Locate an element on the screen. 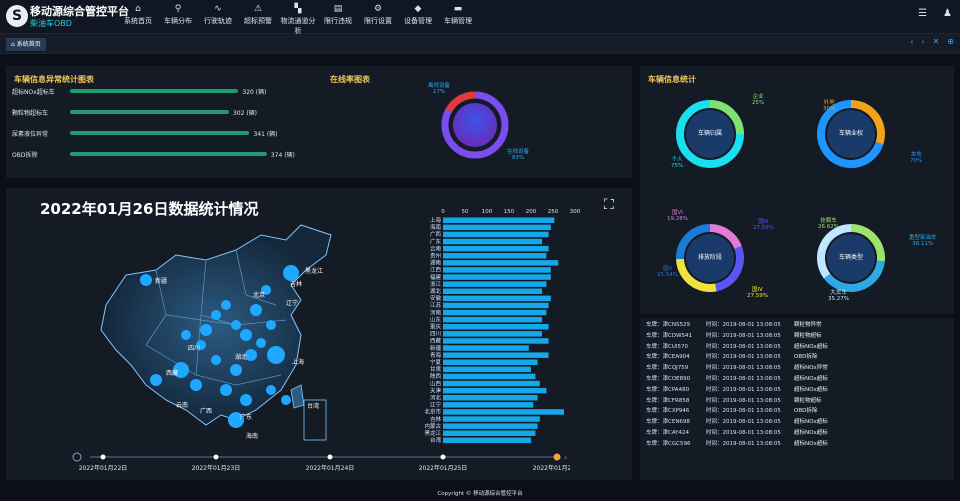 The image size is (960, 501). menu-icon: ☰ is located at coordinates (923, 13).